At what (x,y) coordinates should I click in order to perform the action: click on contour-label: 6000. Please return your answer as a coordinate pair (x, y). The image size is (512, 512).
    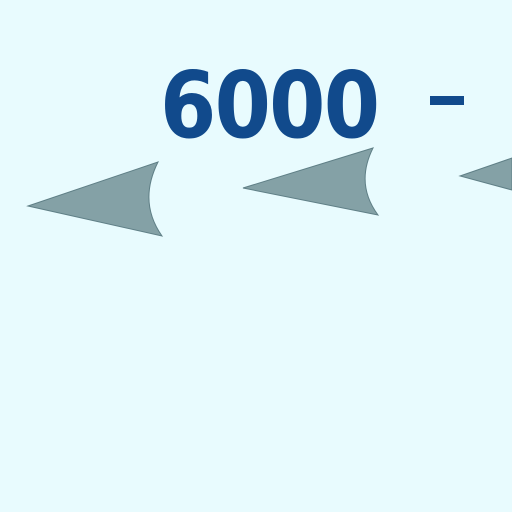
    Looking at the image, I should click on (270, 105).